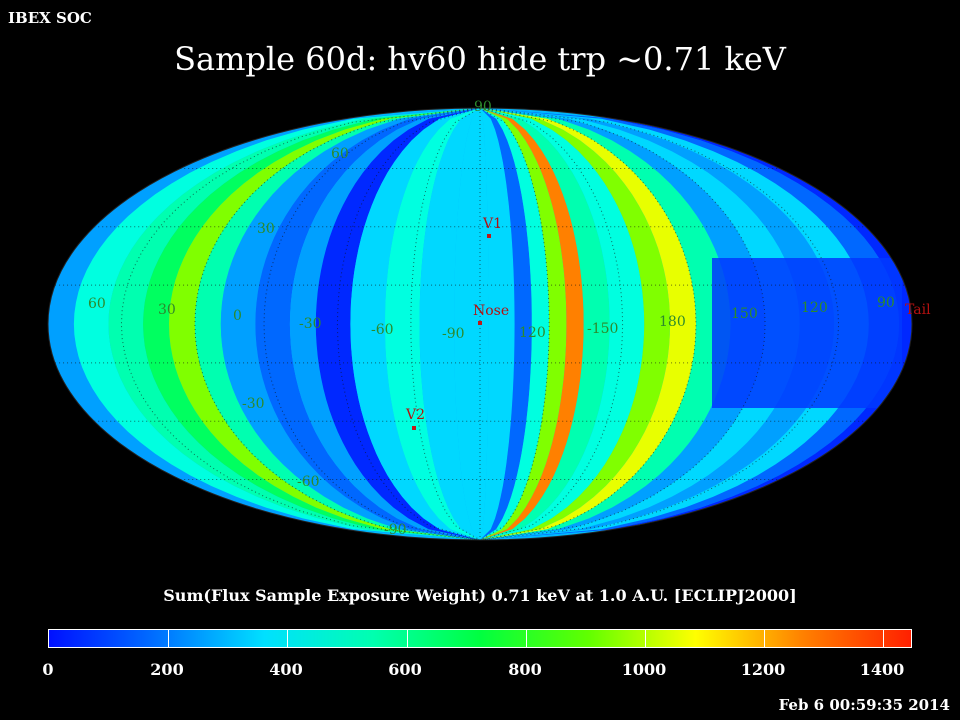  I want to click on lon-label-m90: -90, so click(453, 334).